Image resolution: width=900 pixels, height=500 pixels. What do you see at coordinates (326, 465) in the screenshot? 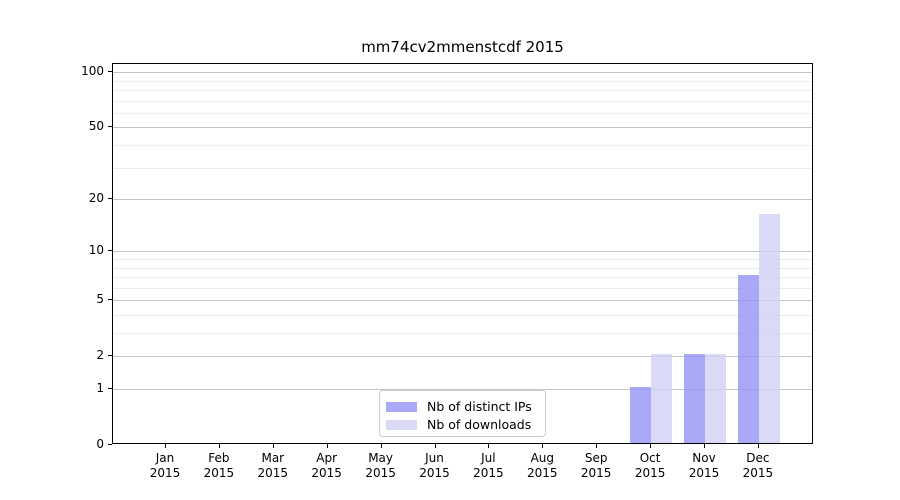
I see `x-tick-label: Apr 2015` at bounding box center [326, 465].